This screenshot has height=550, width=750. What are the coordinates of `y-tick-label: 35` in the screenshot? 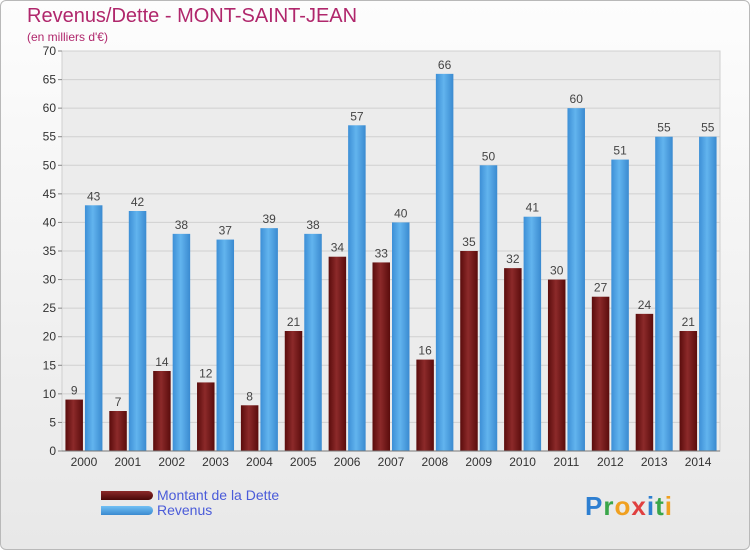 It's located at (50, 251).